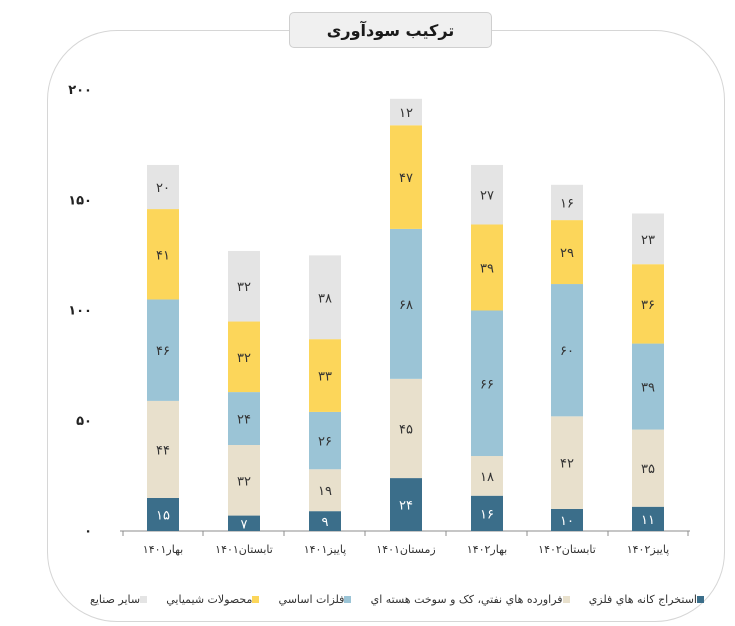 Image resolution: width=735 pixels, height=626 pixels. I want to click on legend-item: فراورده هاي نفتي، كک و سوخت هسته اي, so click(473, 599).